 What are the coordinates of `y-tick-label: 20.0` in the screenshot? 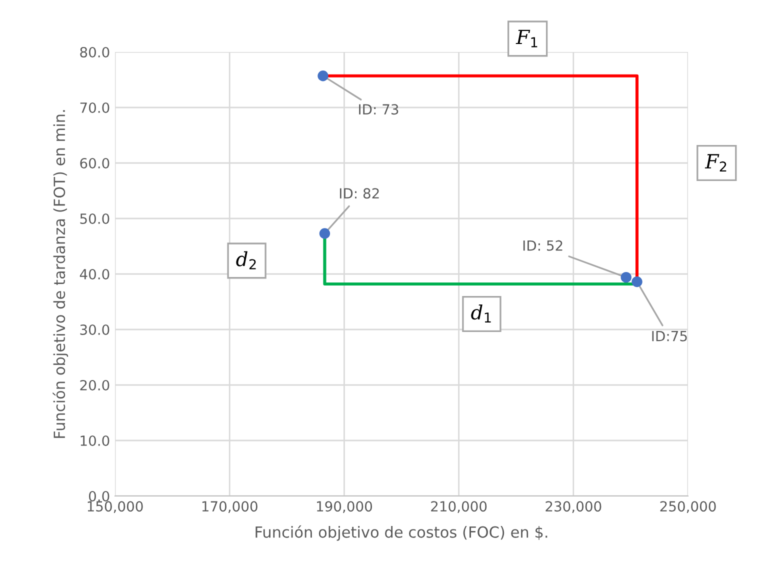 It's located at (95, 385).